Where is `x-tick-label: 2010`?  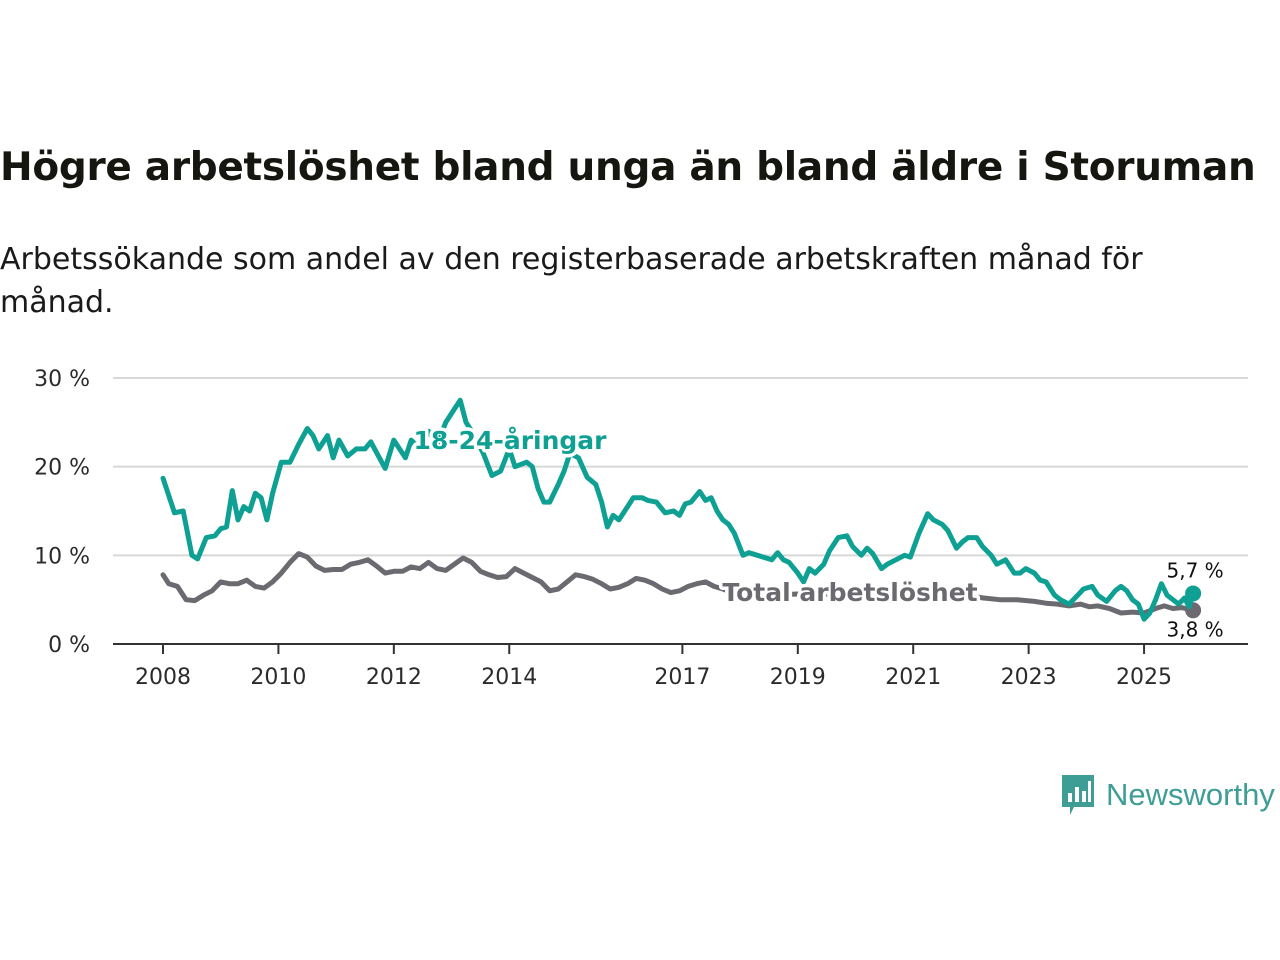
x-tick-label: 2010 is located at coordinates (278, 677).